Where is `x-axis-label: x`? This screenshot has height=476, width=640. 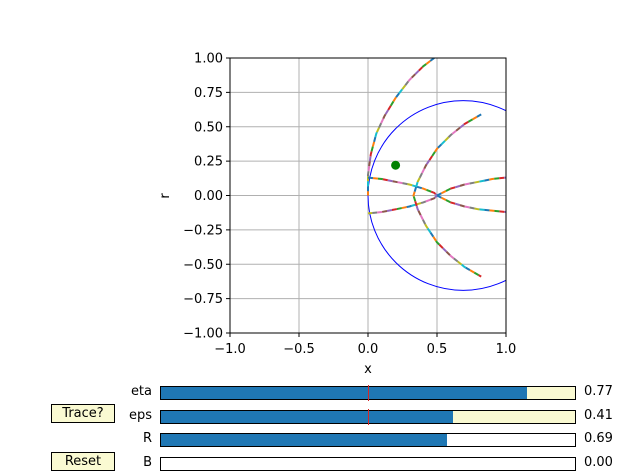 x-axis-label: x is located at coordinates (368, 369).